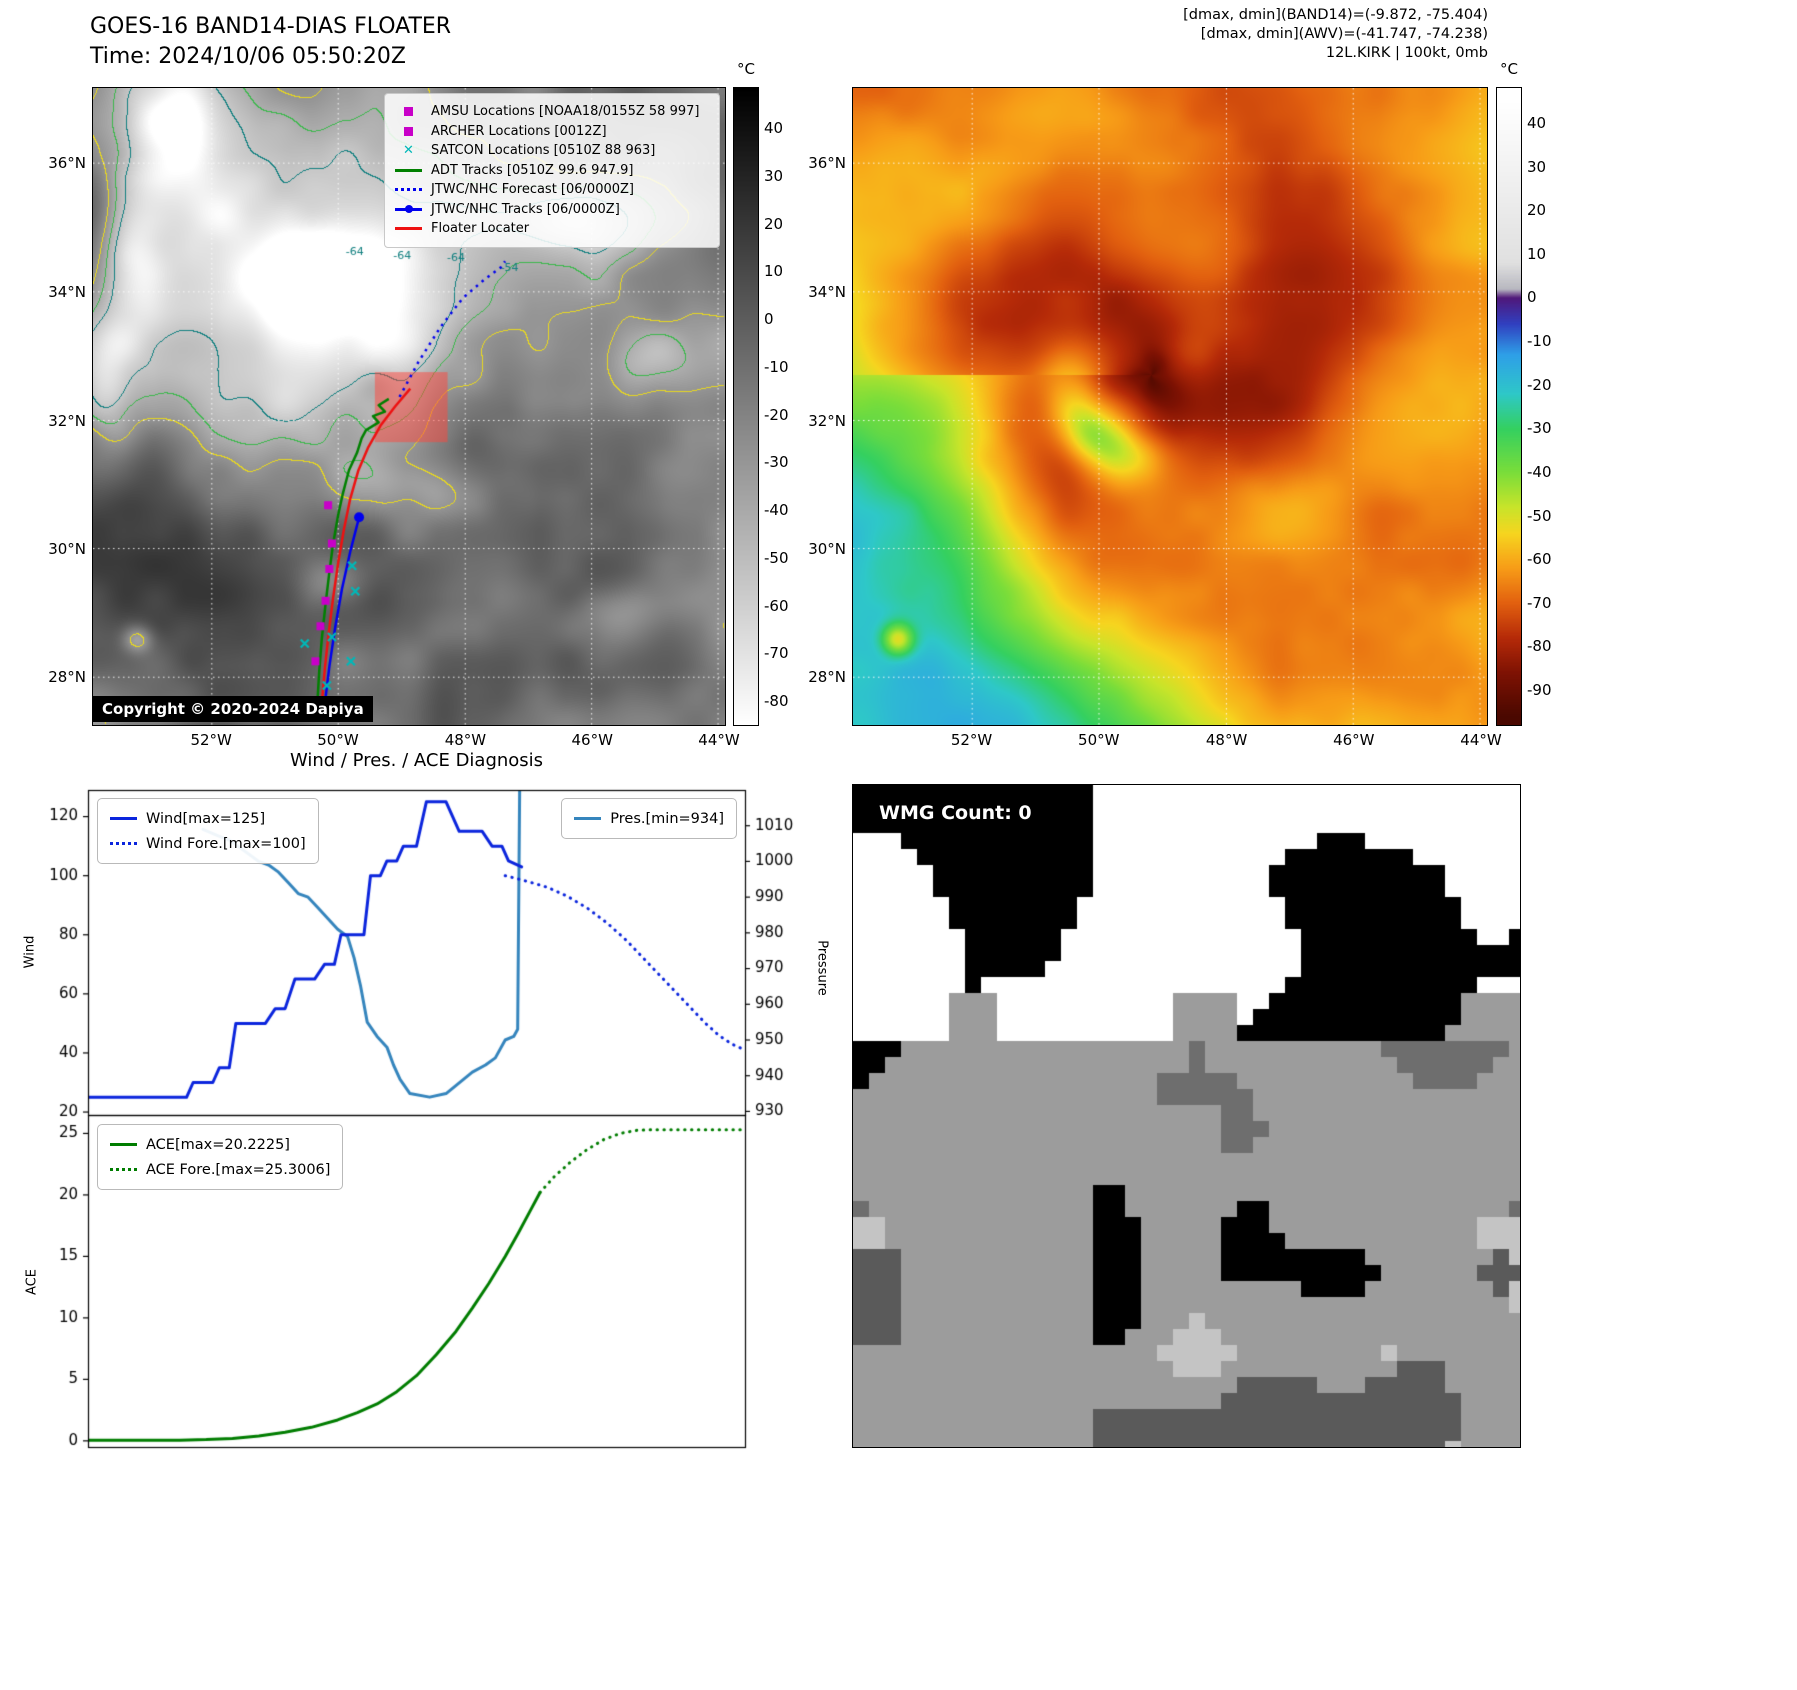 This screenshot has height=1690, width=1797. I want to click on legend-label: ADT Tracks [0510Z 99.6 947.9], so click(532, 170).